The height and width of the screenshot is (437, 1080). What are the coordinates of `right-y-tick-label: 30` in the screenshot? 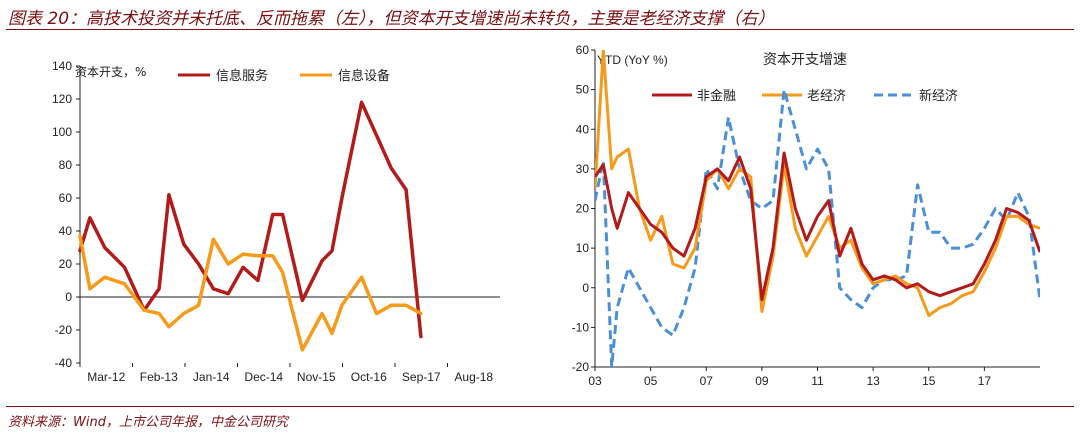 It's located at (583, 169).